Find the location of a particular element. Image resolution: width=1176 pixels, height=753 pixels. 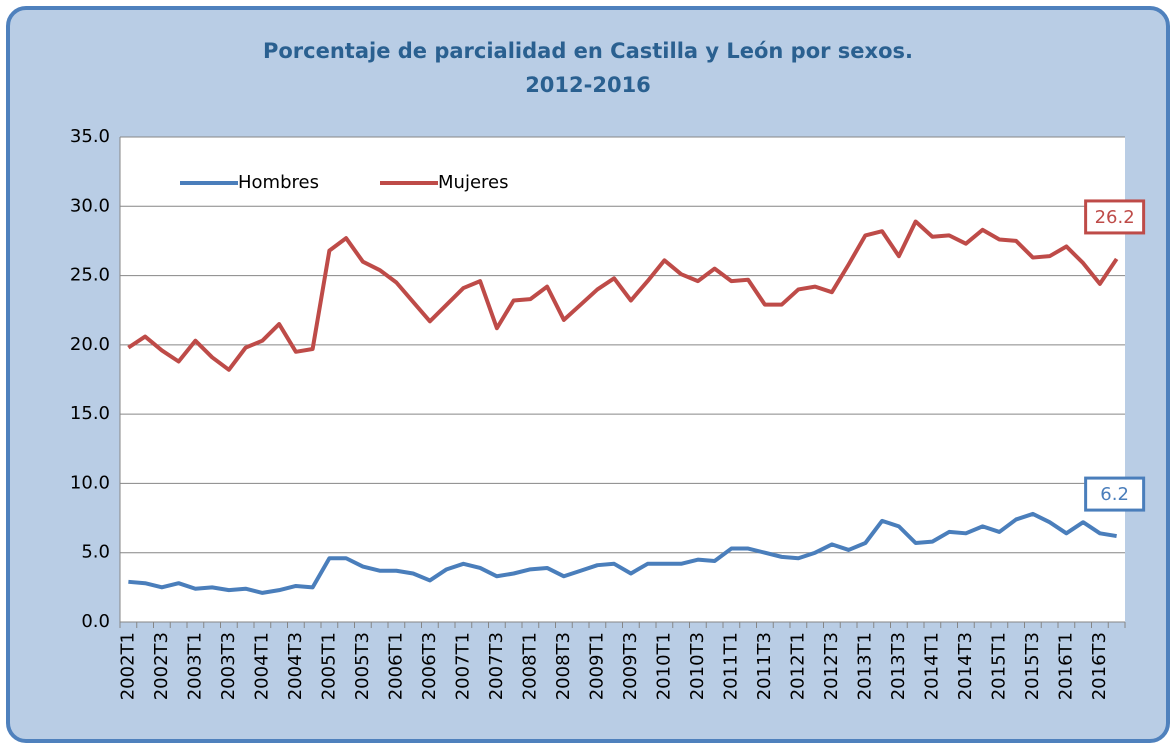

value-label: 6.2 is located at coordinates (1114, 494).